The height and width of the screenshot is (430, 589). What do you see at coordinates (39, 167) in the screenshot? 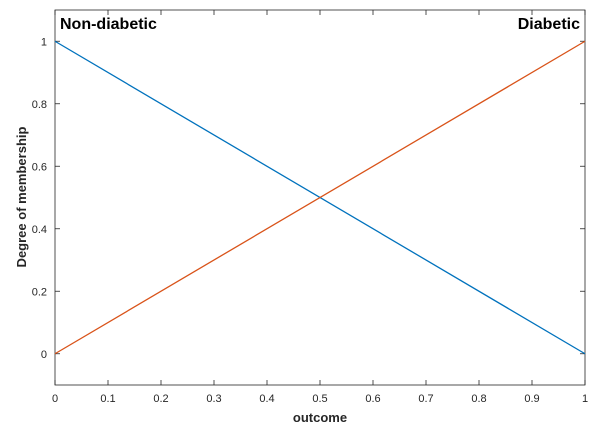
I see `y-tick-label: 0.6` at bounding box center [39, 167].